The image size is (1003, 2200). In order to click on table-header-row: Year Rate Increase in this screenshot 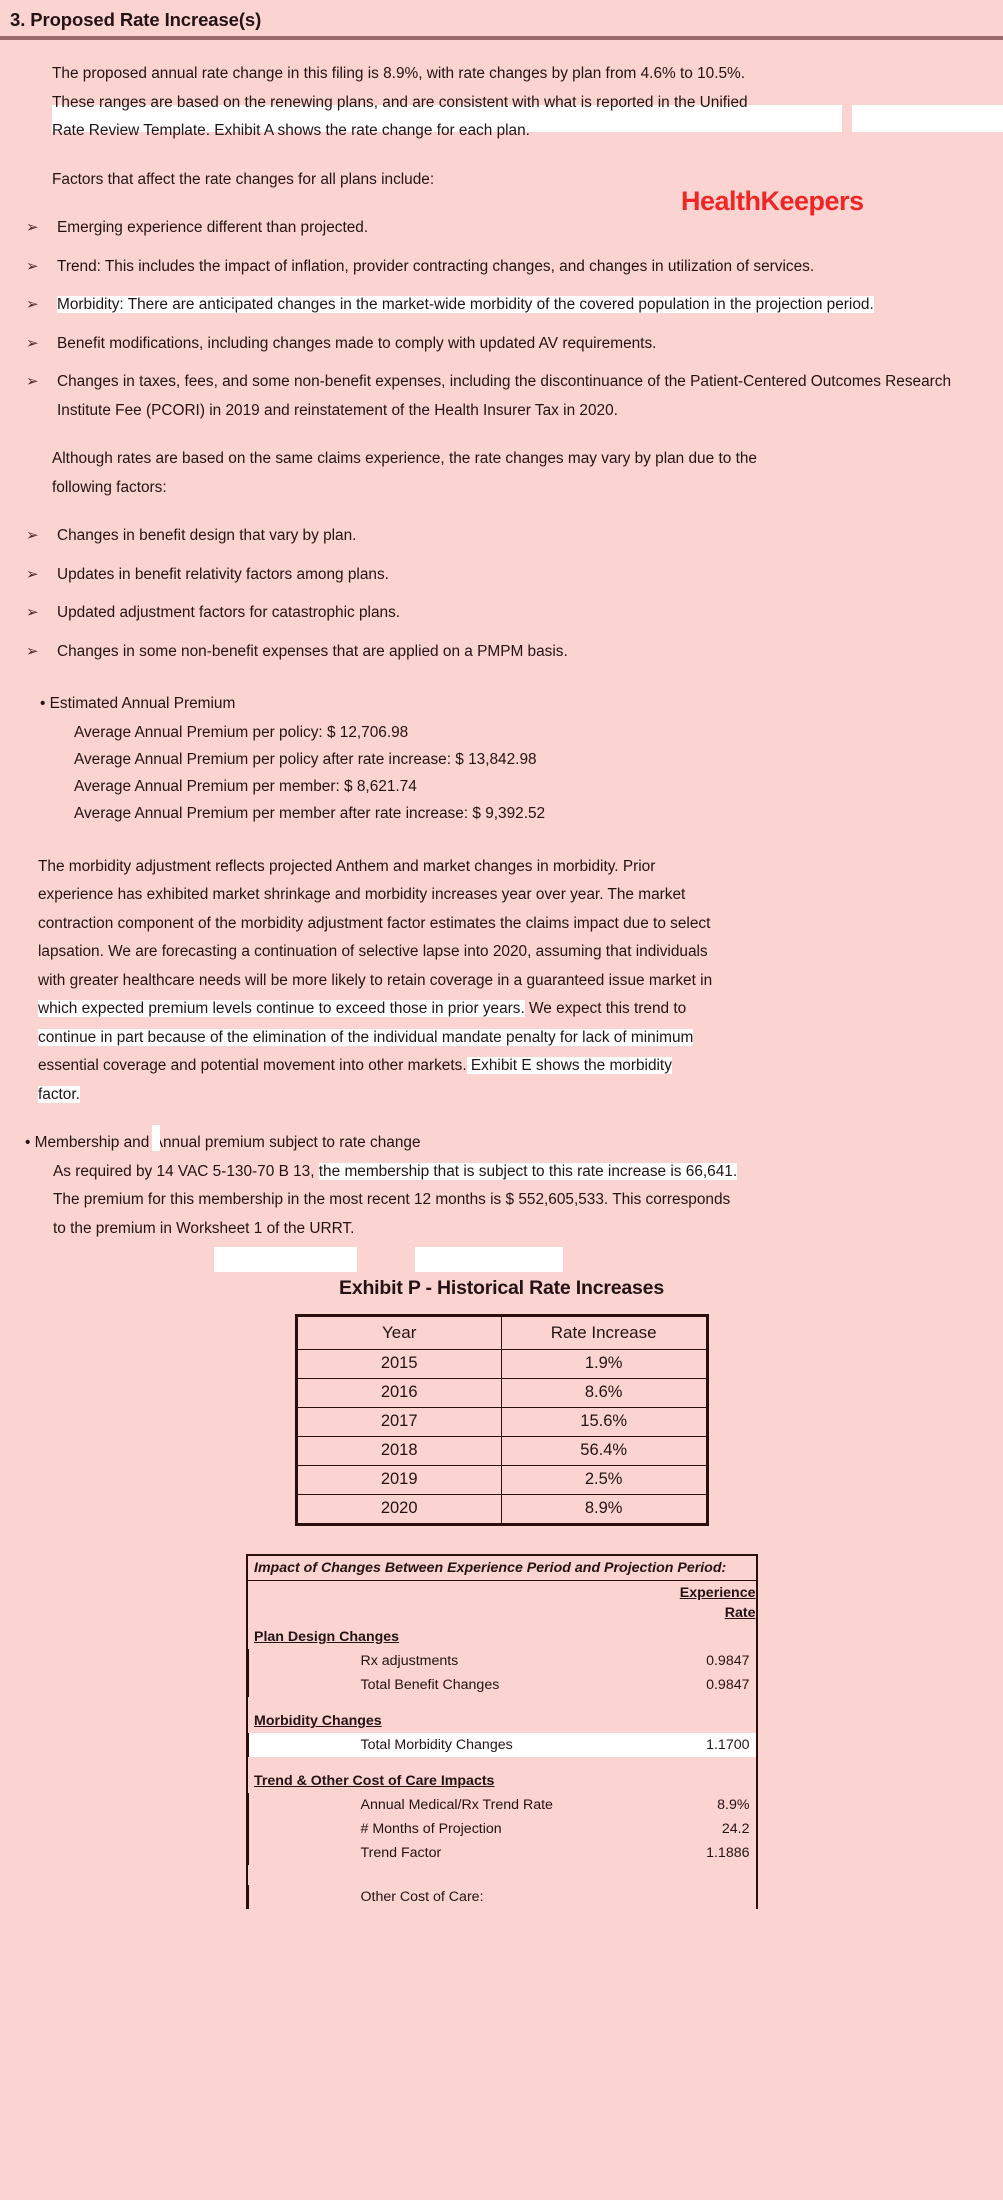, I will do `click(501, 1332)`.